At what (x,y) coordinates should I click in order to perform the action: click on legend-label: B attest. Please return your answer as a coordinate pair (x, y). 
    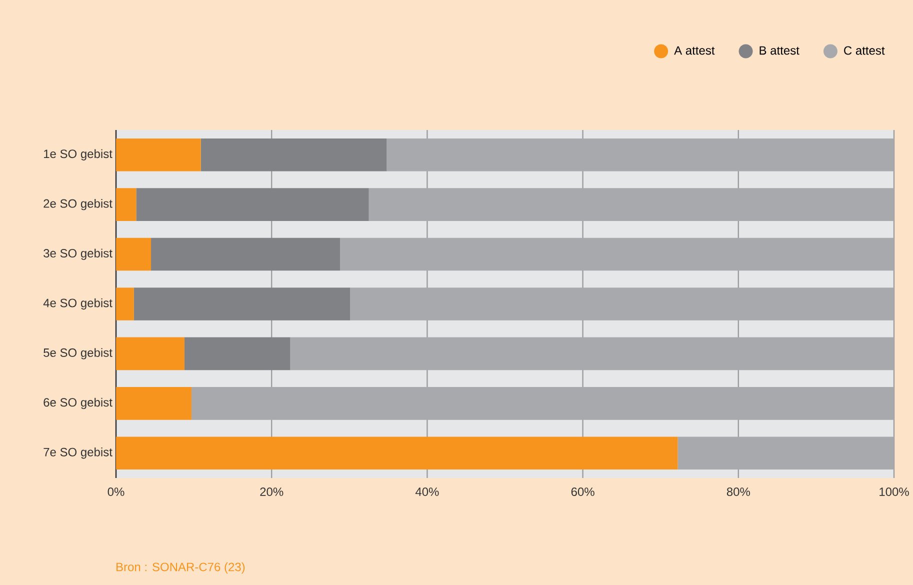
    Looking at the image, I should click on (780, 50).